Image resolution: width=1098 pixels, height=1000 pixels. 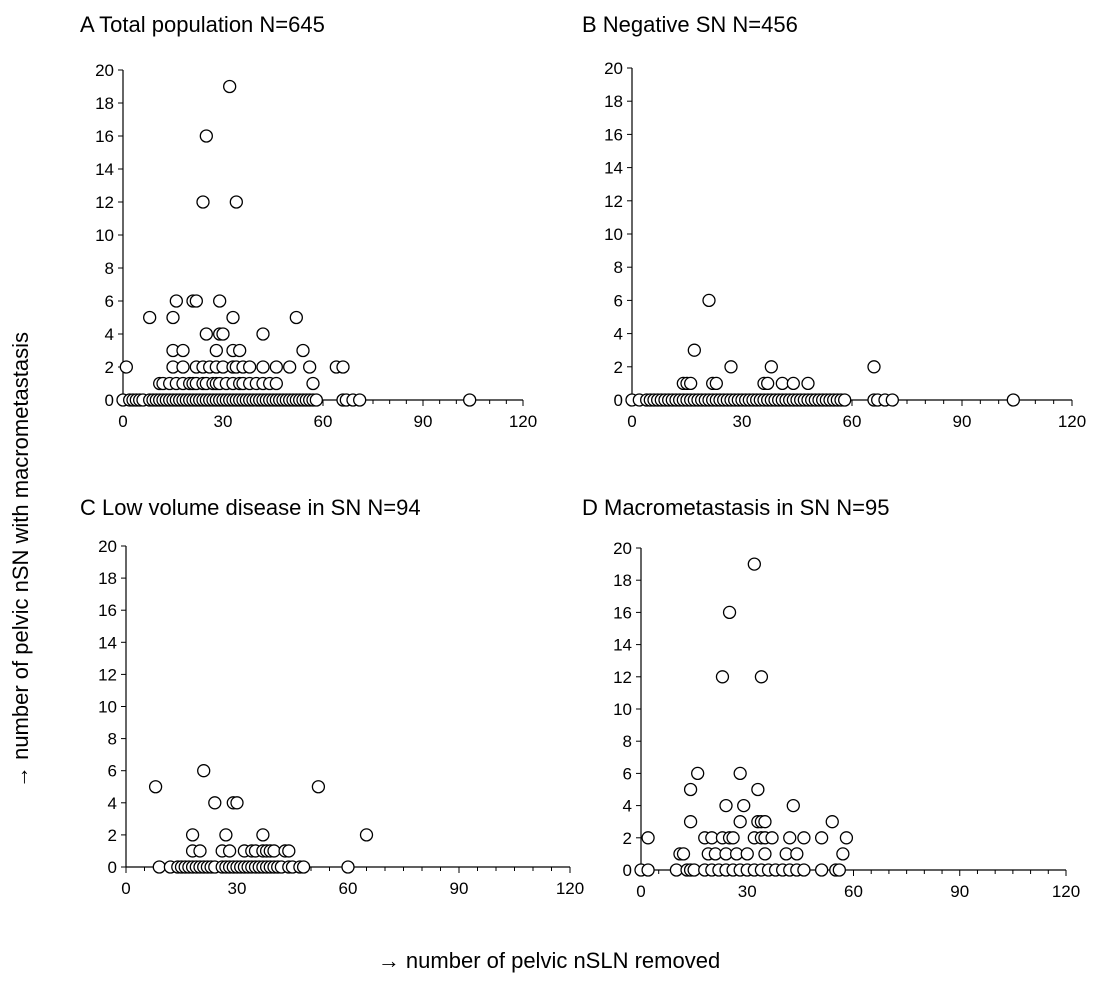 What do you see at coordinates (640, 891) in the screenshot?
I see `panel-d-x-tick-label: 0` at bounding box center [640, 891].